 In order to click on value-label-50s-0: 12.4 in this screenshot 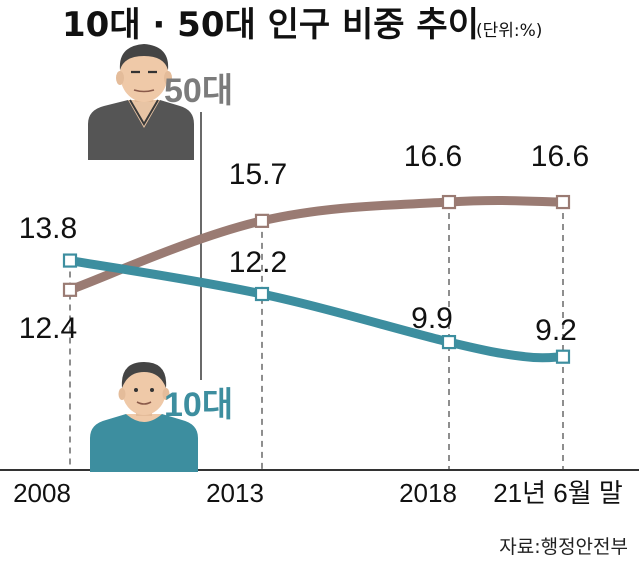, I will do `click(48, 328)`.